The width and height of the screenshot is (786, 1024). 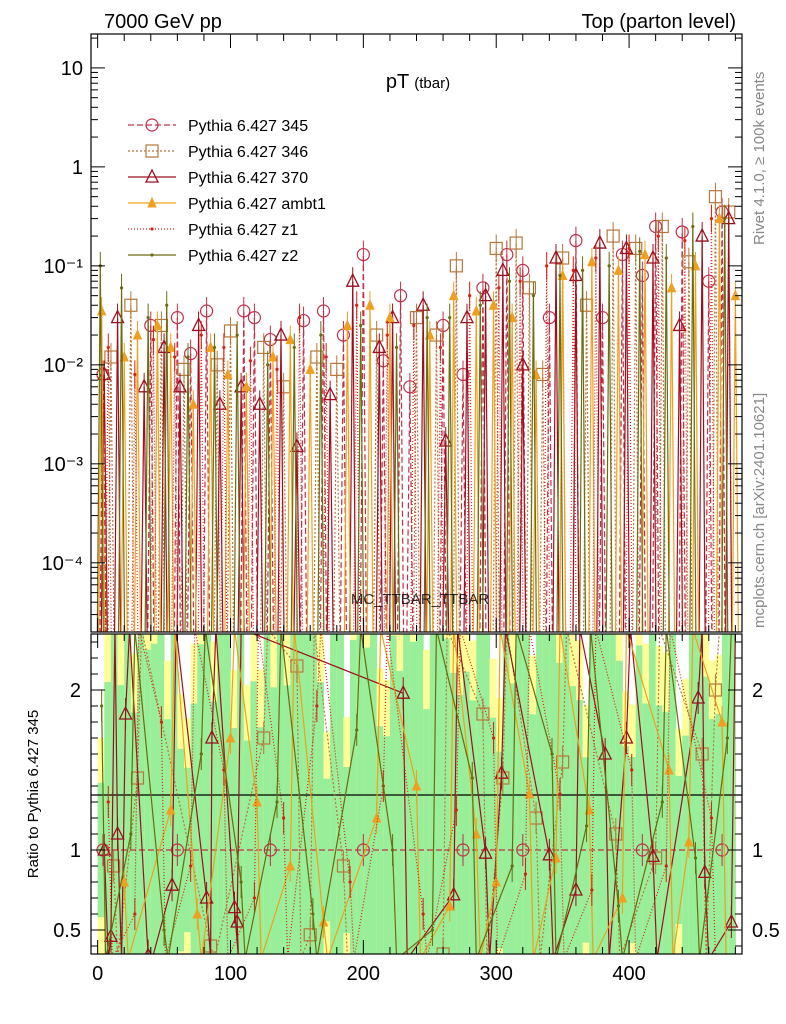 I want to click on x-tick-label: 100, so click(x=230, y=974).